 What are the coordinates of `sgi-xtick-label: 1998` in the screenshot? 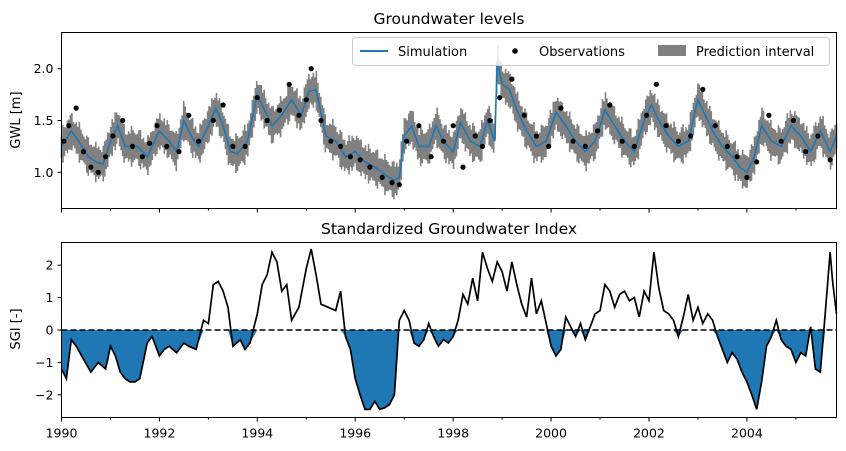 It's located at (453, 433).